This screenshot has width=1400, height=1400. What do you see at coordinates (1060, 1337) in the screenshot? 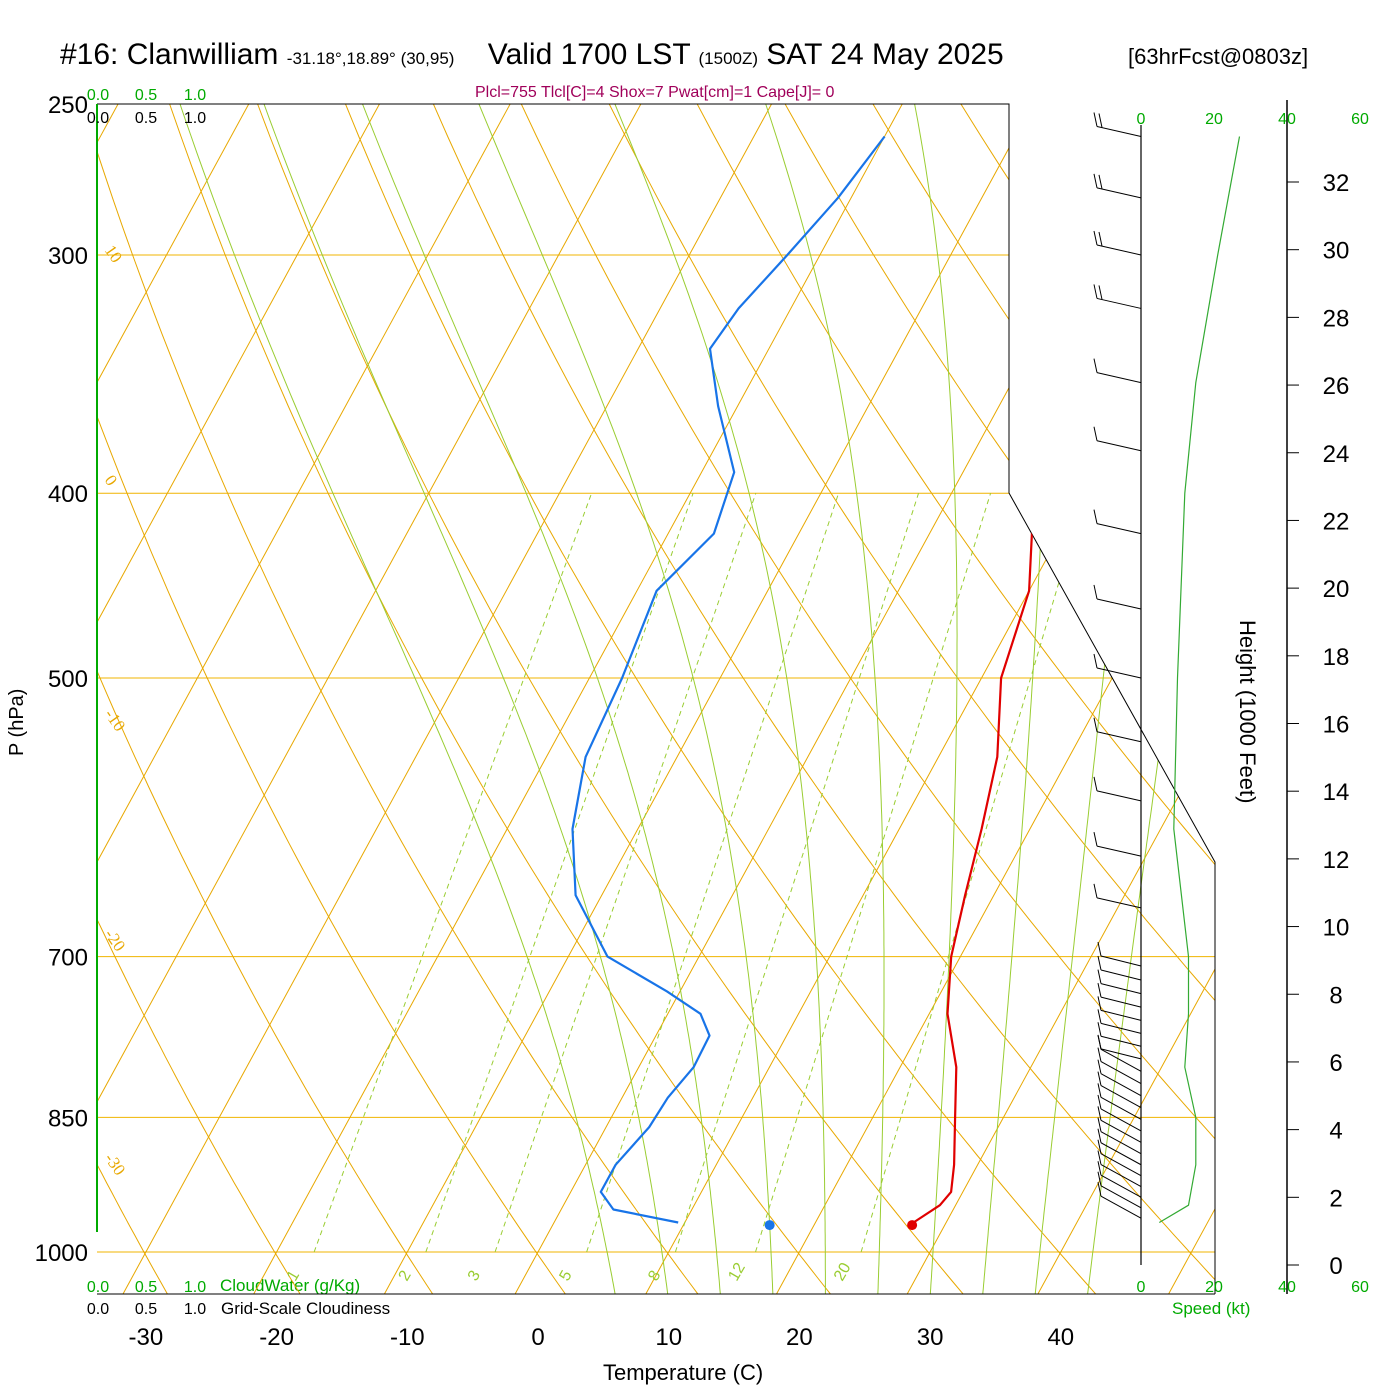
I see `x-tick-label: 40` at bounding box center [1060, 1337].